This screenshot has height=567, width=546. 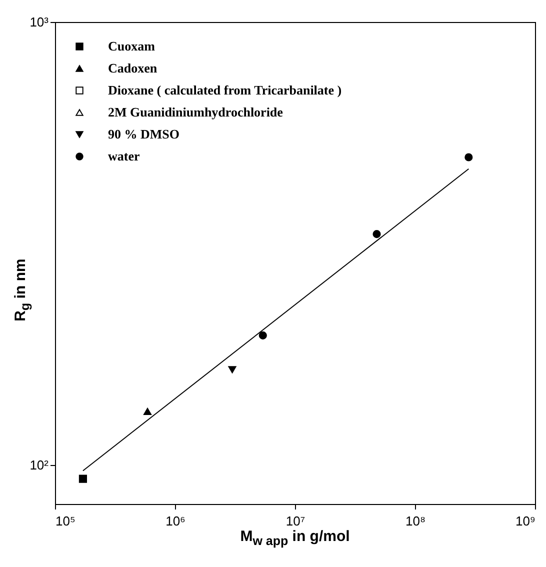 What do you see at coordinates (66, 521) in the screenshot?
I see `x-tick-label: 10⁵` at bounding box center [66, 521].